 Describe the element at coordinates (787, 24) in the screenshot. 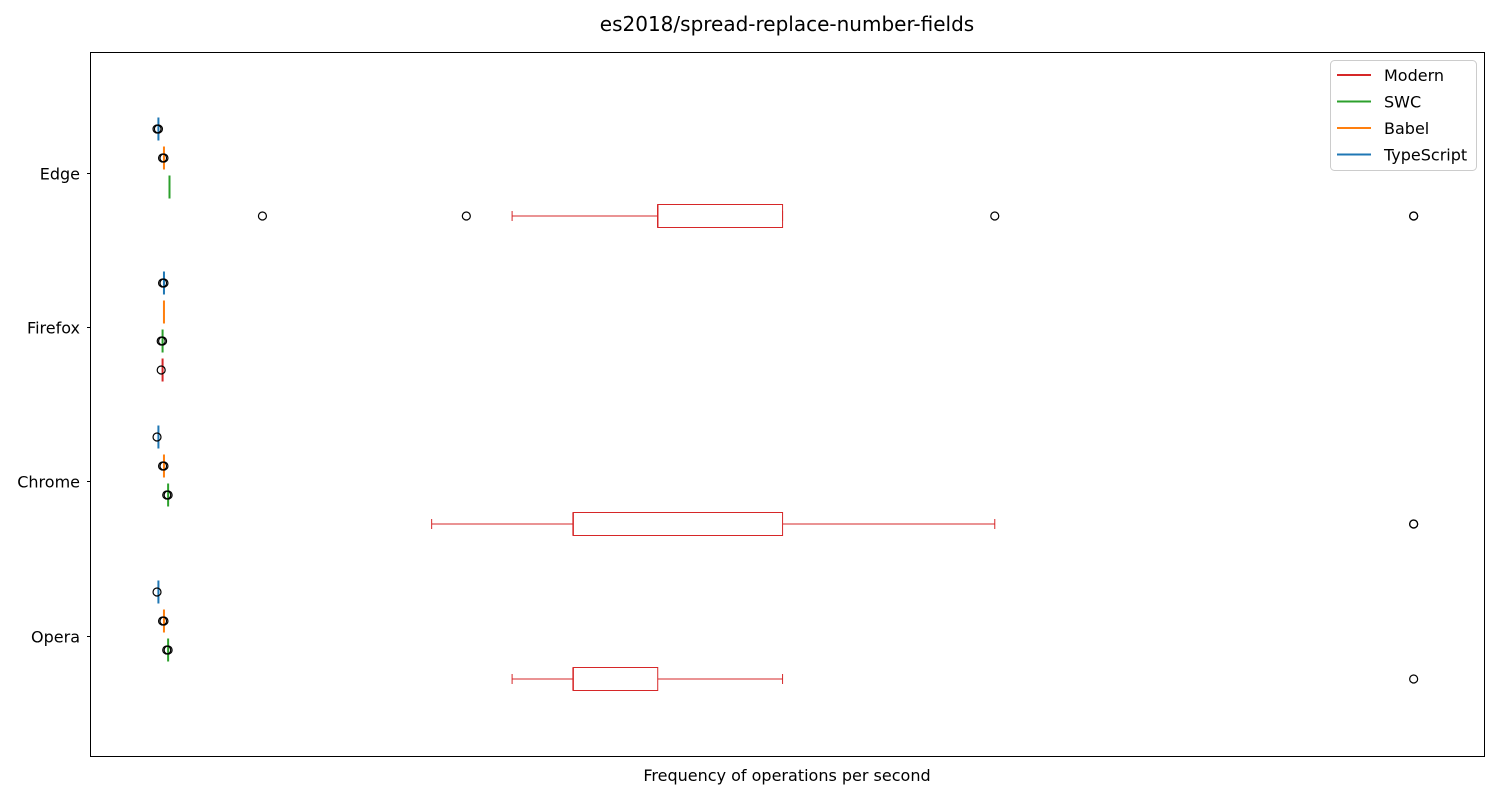

I see `chart-title: es2018/spread-replace-number-fields` at that location.